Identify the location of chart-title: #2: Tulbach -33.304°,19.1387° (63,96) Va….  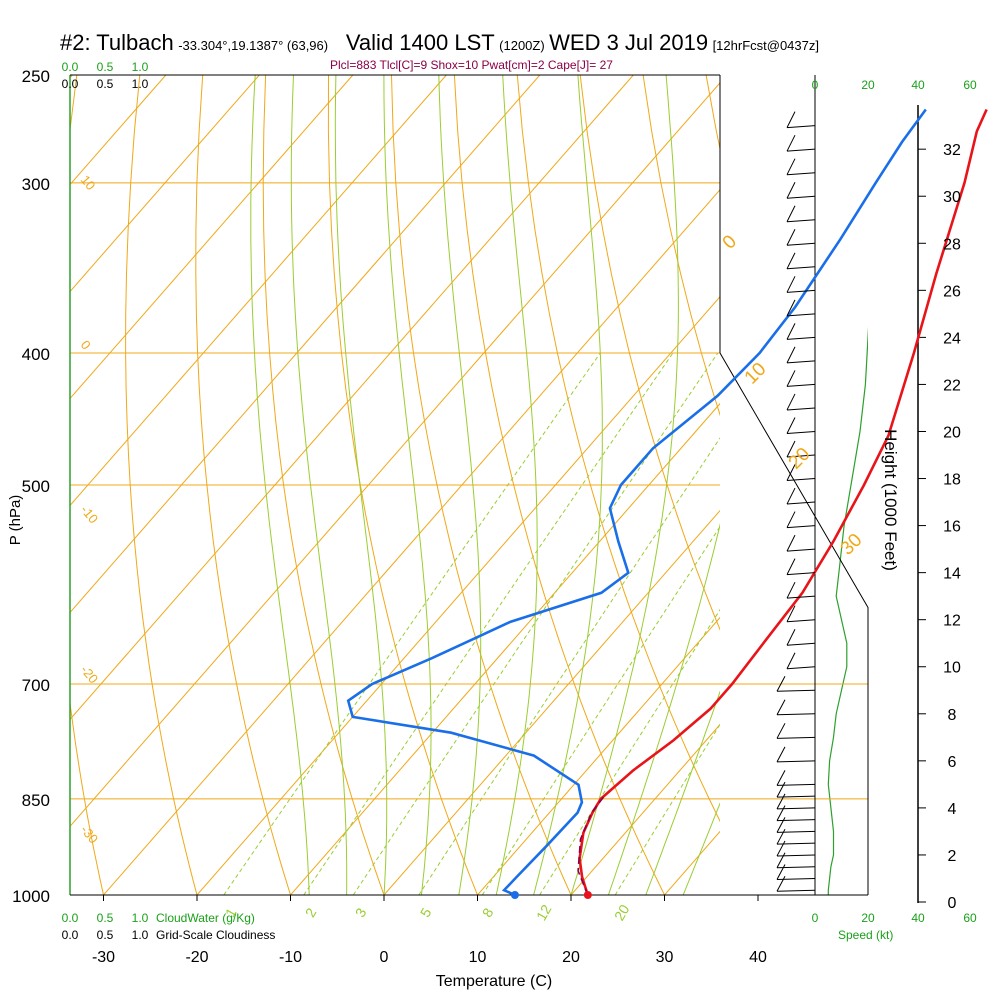
(439, 43).